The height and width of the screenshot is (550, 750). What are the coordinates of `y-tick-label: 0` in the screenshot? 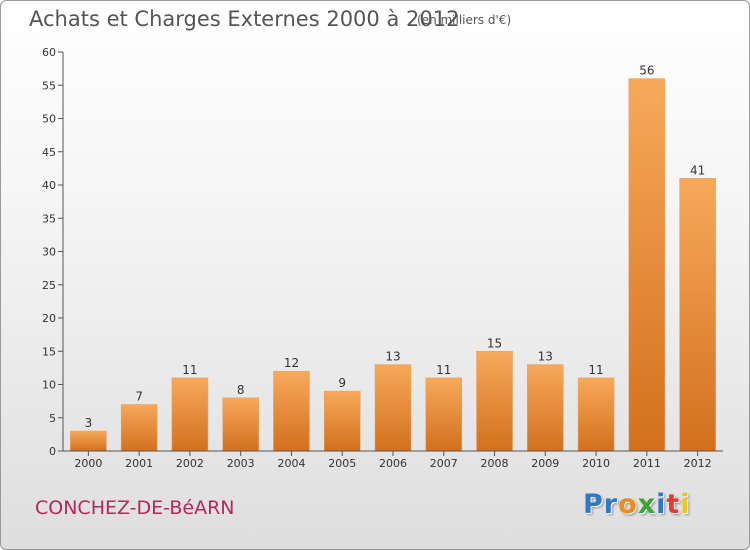 It's located at (52, 451).